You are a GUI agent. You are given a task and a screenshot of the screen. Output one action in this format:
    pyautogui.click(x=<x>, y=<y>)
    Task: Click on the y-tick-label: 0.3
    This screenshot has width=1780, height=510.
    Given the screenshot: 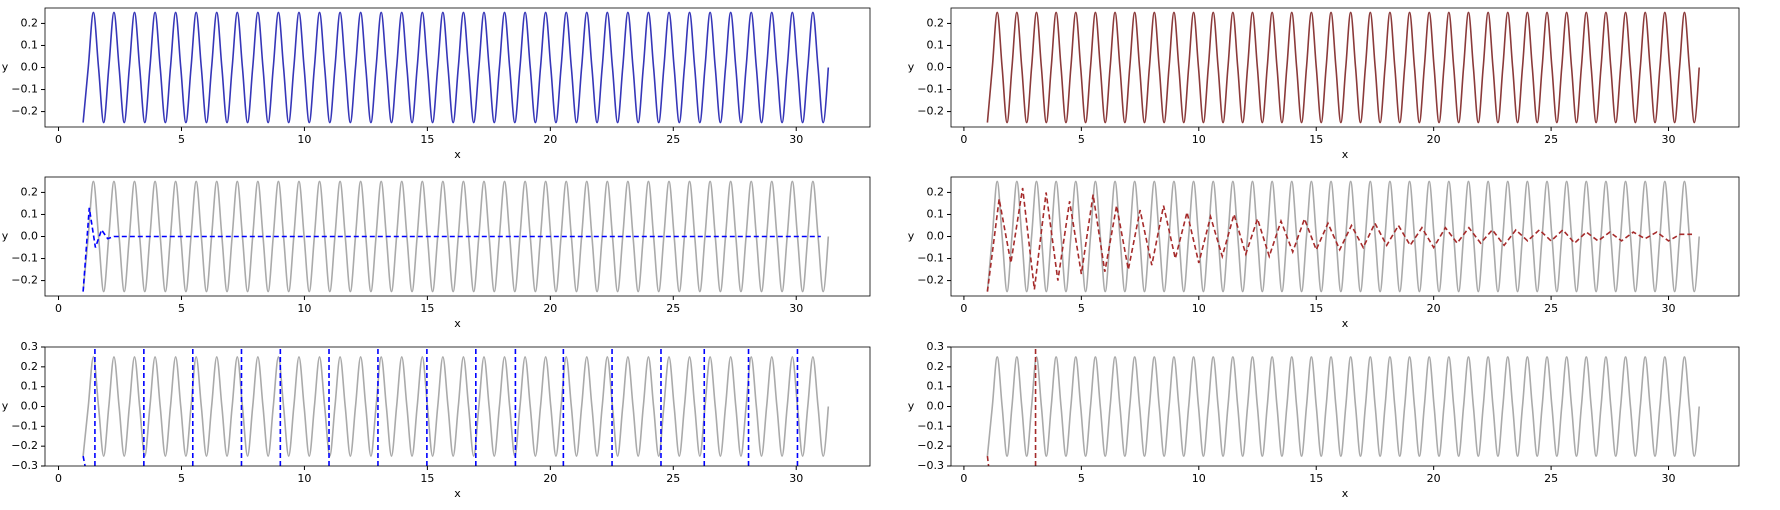 What is the action you would take?
    pyautogui.click(x=936, y=346)
    